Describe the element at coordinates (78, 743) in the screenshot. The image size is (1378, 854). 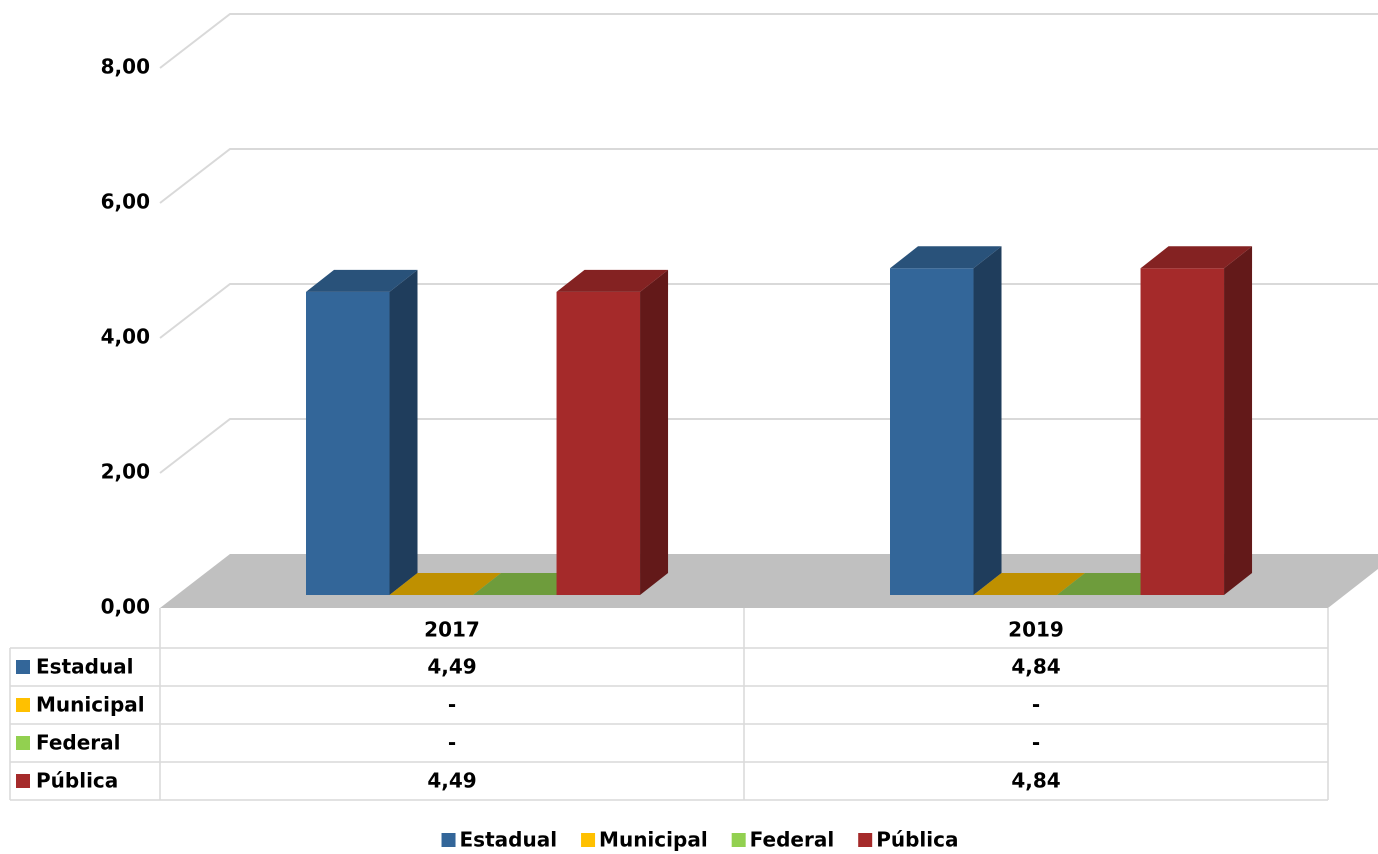
I see `table-row-label: Federal` at that location.